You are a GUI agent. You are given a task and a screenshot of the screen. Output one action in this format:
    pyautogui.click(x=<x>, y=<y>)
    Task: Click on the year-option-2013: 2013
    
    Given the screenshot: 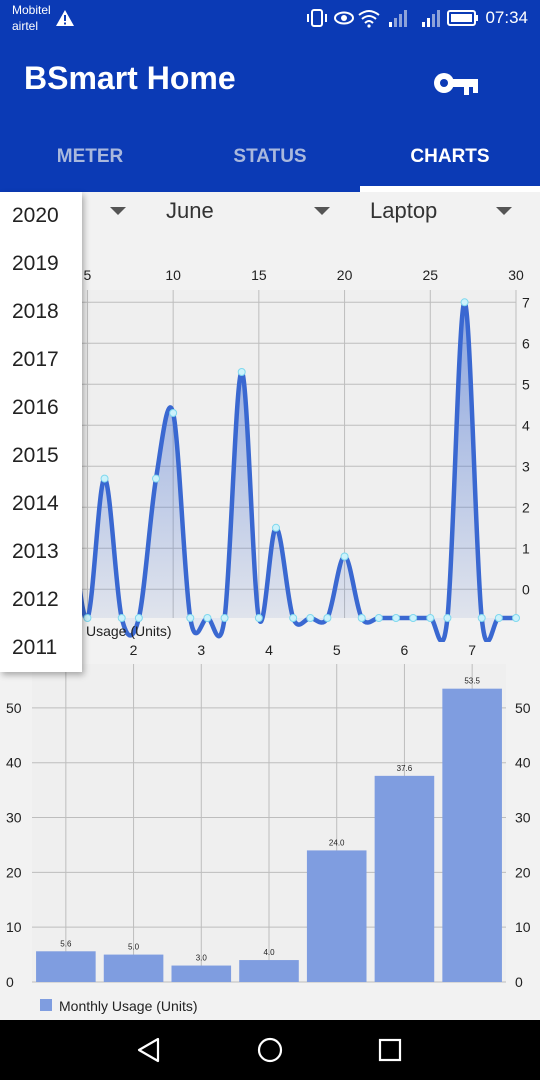 What is the action you would take?
    pyautogui.click(x=35, y=551)
    